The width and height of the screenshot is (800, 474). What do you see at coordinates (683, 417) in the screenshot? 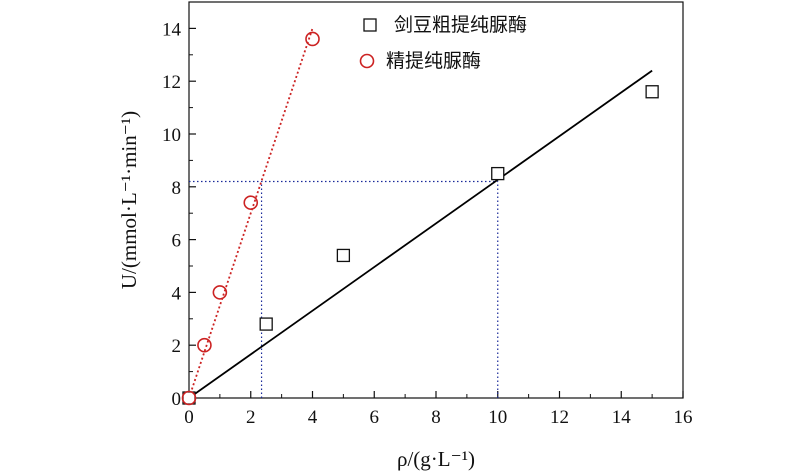
I see `x-tick-label: 16` at bounding box center [683, 417].